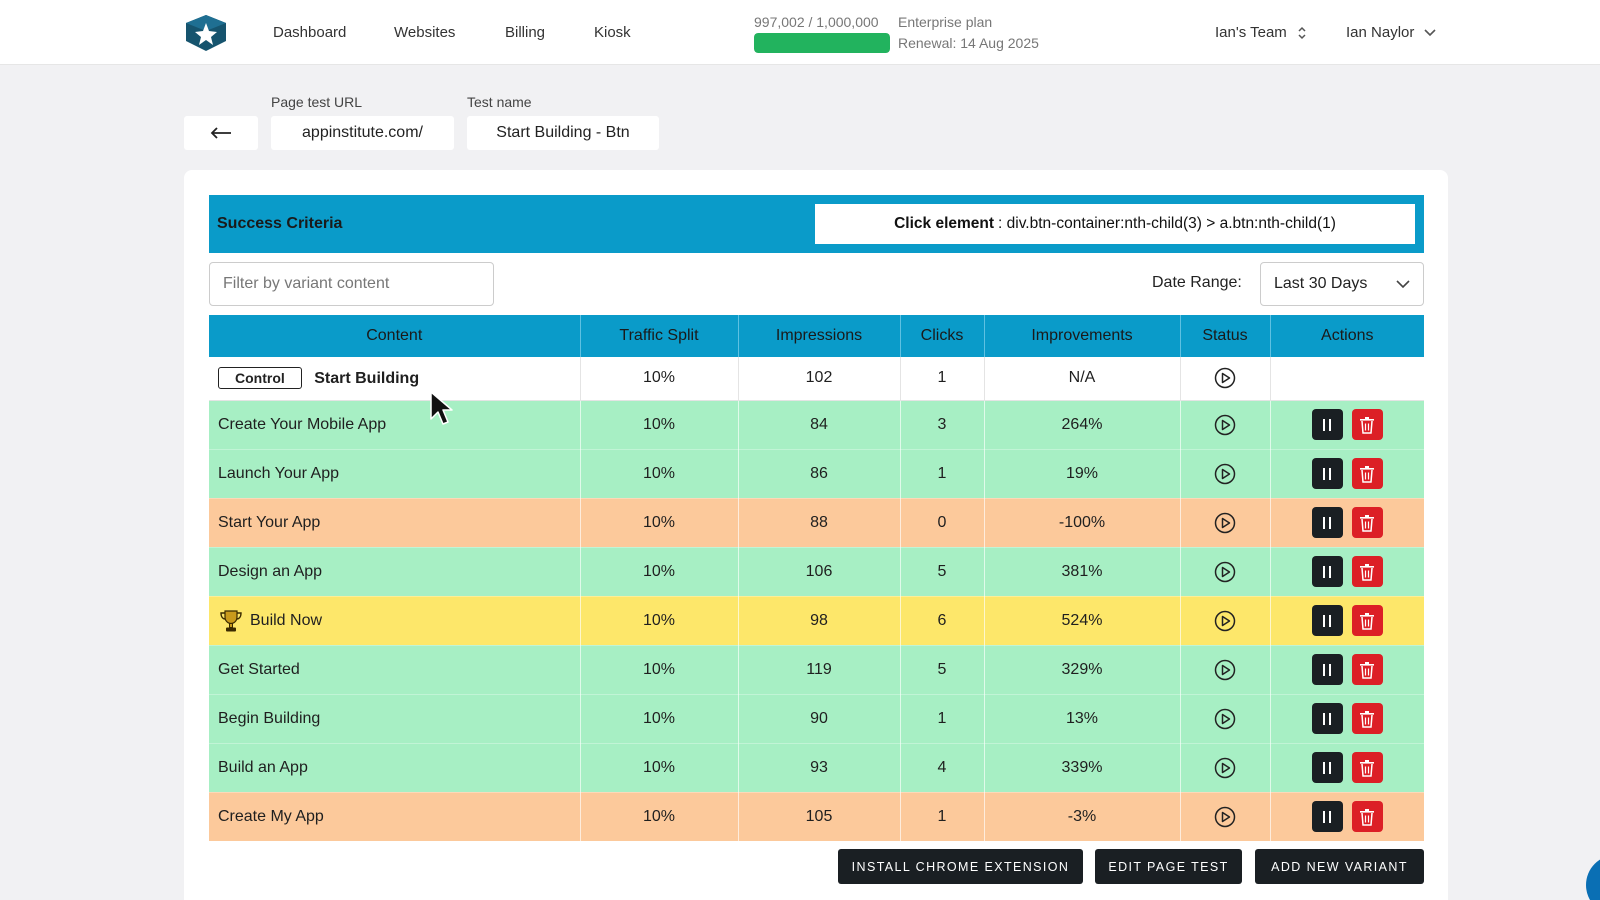 The height and width of the screenshot is (900, 1600). What do you see at coordinates (302, 424) in the screenshot?
I see `variant-name: Create Your Mobile App` at bounding box center [302, 424].